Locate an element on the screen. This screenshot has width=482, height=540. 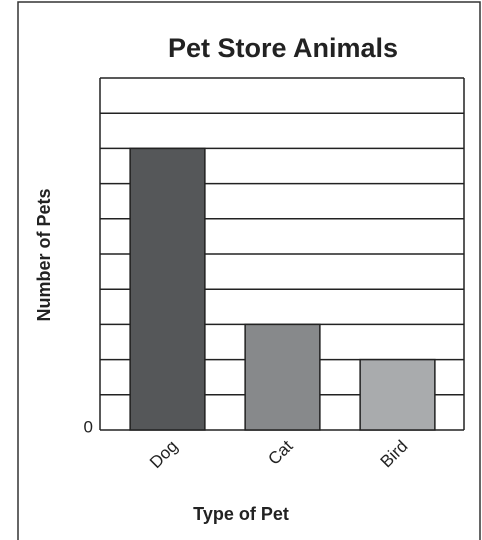
y-axis-label: Number of Pets is located at coordinates (44, 254).